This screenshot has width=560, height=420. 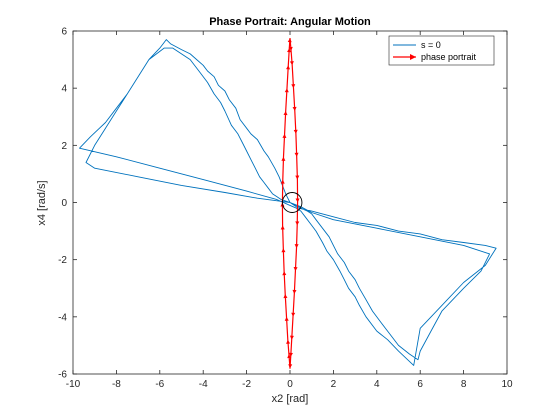 What do you see at coordinates (116, 384) in the screenshot?
I see `x-tick-label: -8` at bounding box center [116, 384].